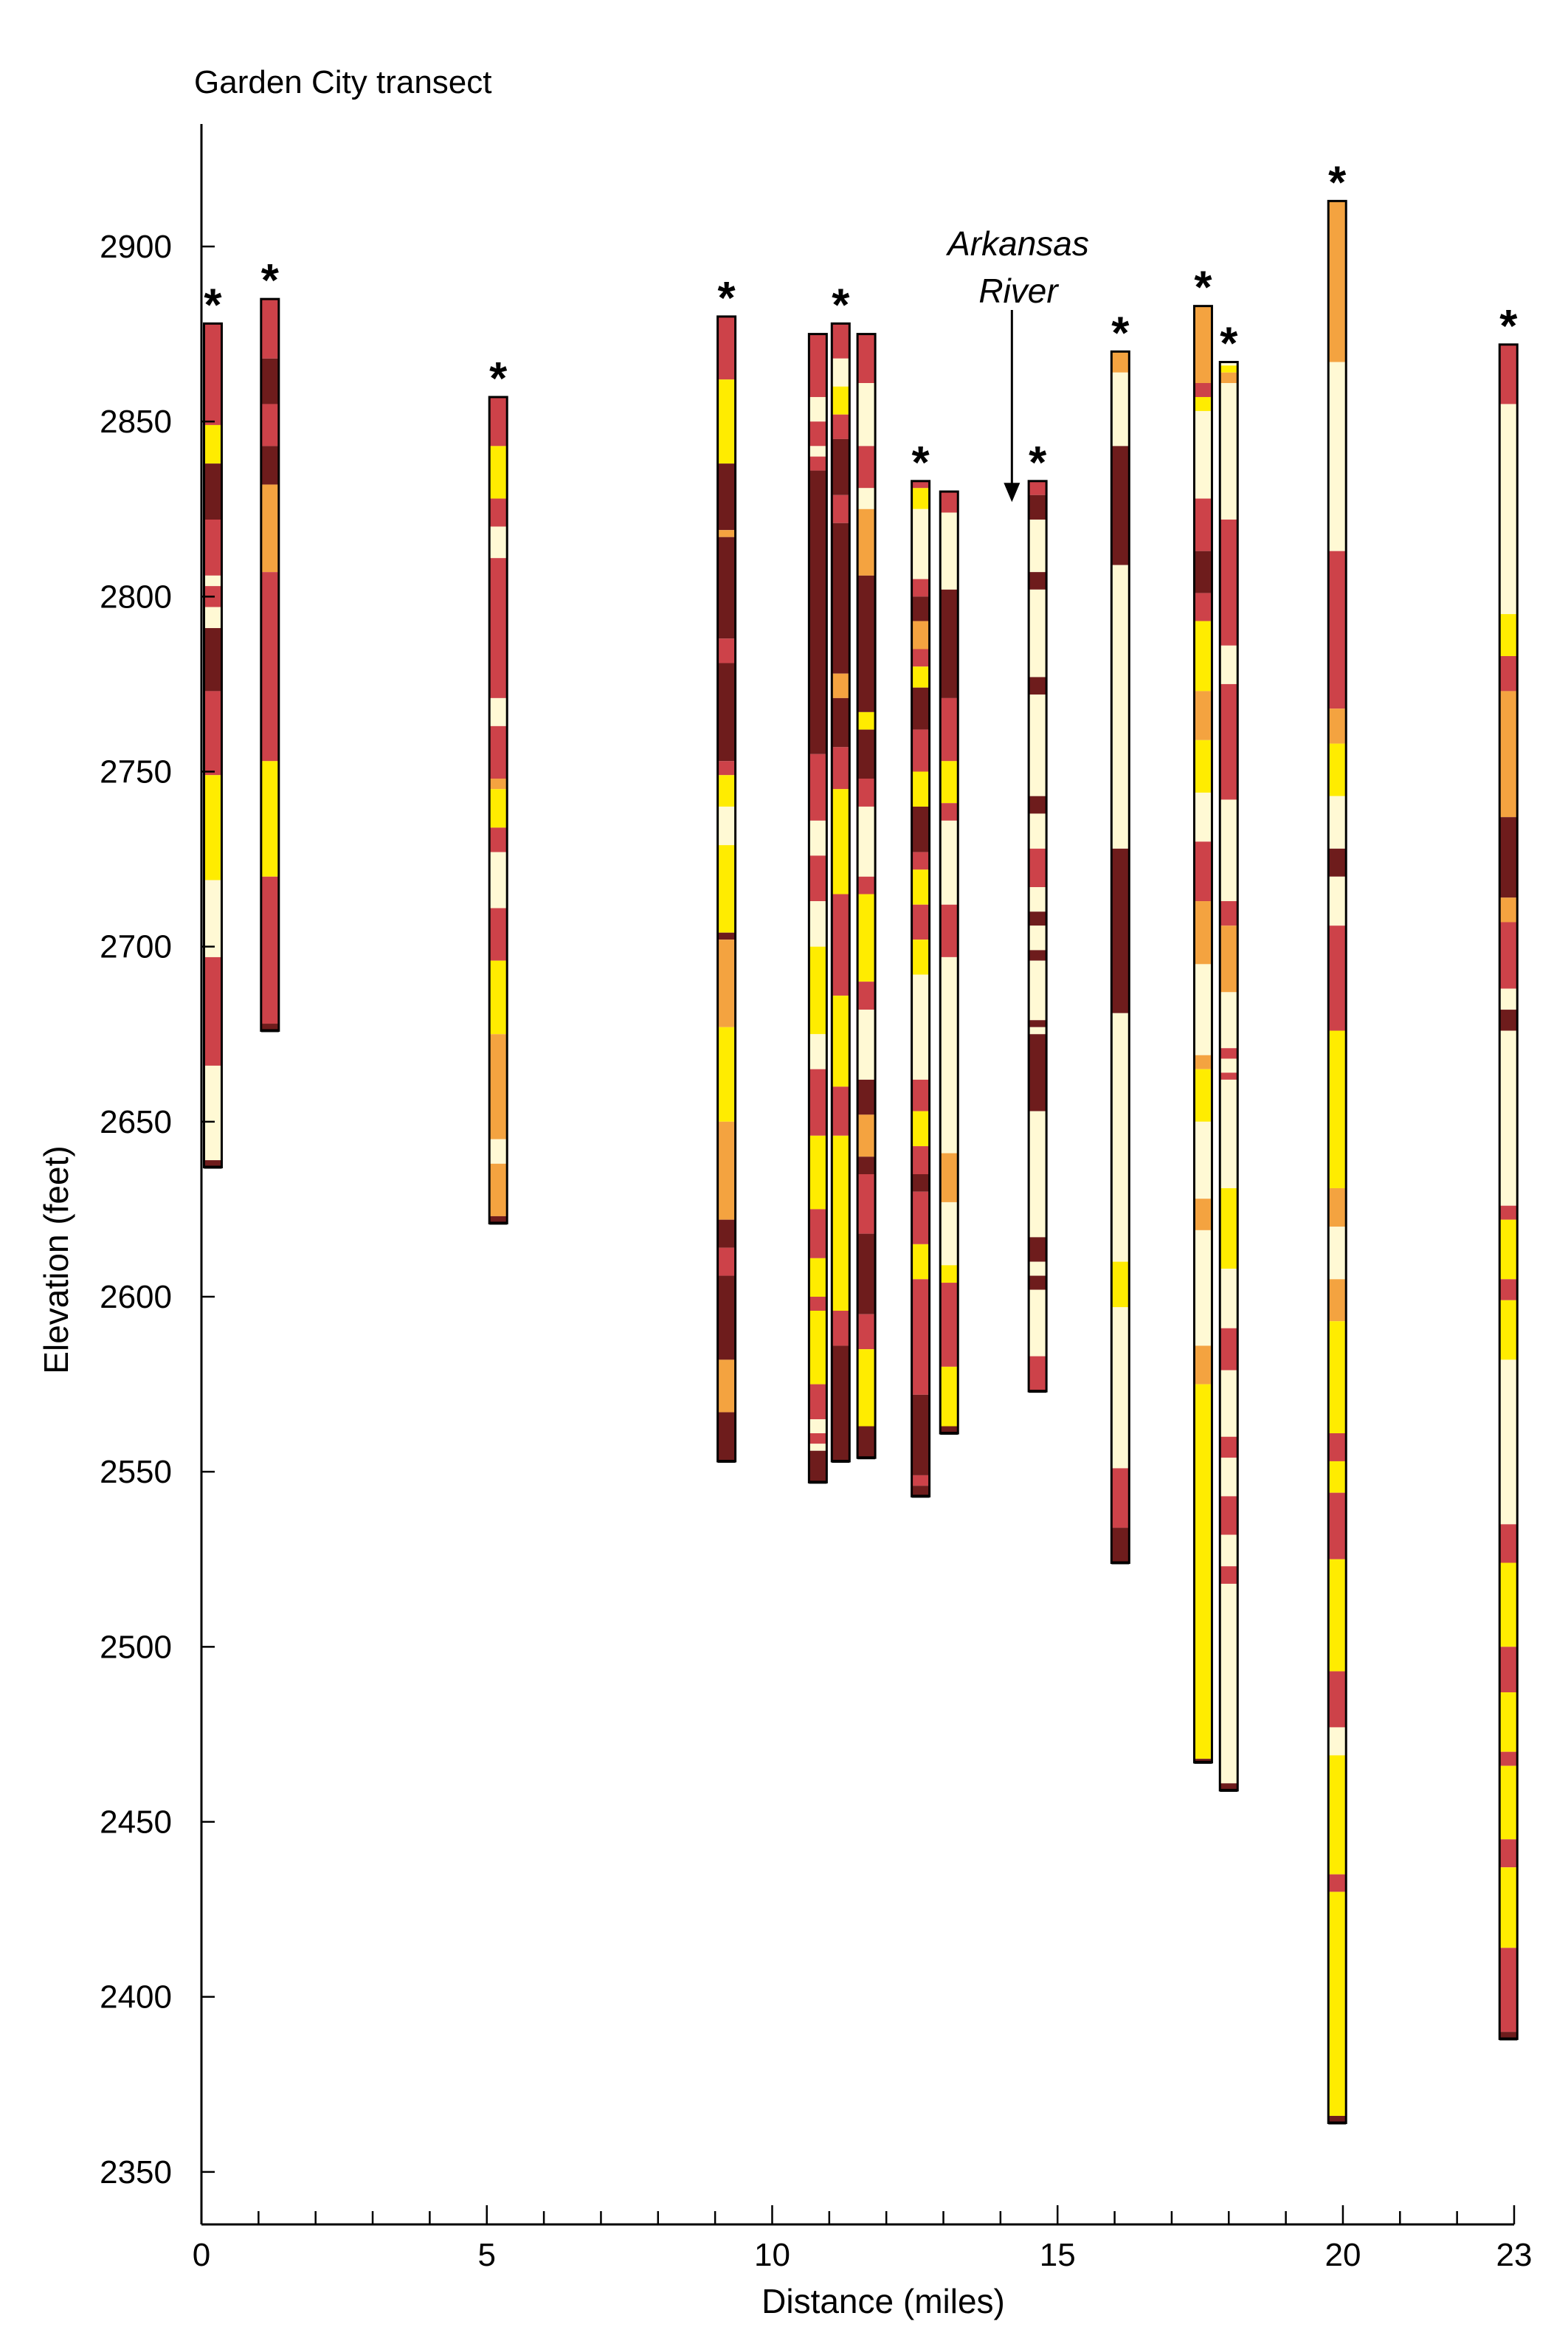  What do you see at coordinates (1038, 487) in the screenshot?
I see `well-10-layer-red` at bounding box center [1038, 487].